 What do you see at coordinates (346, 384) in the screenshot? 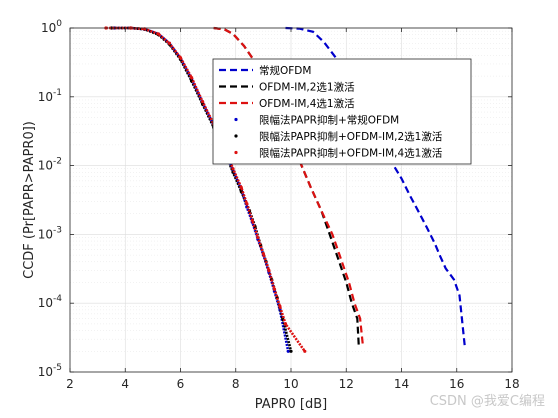
I see `x-tick-label: 12` at bounding box center [346, 384].